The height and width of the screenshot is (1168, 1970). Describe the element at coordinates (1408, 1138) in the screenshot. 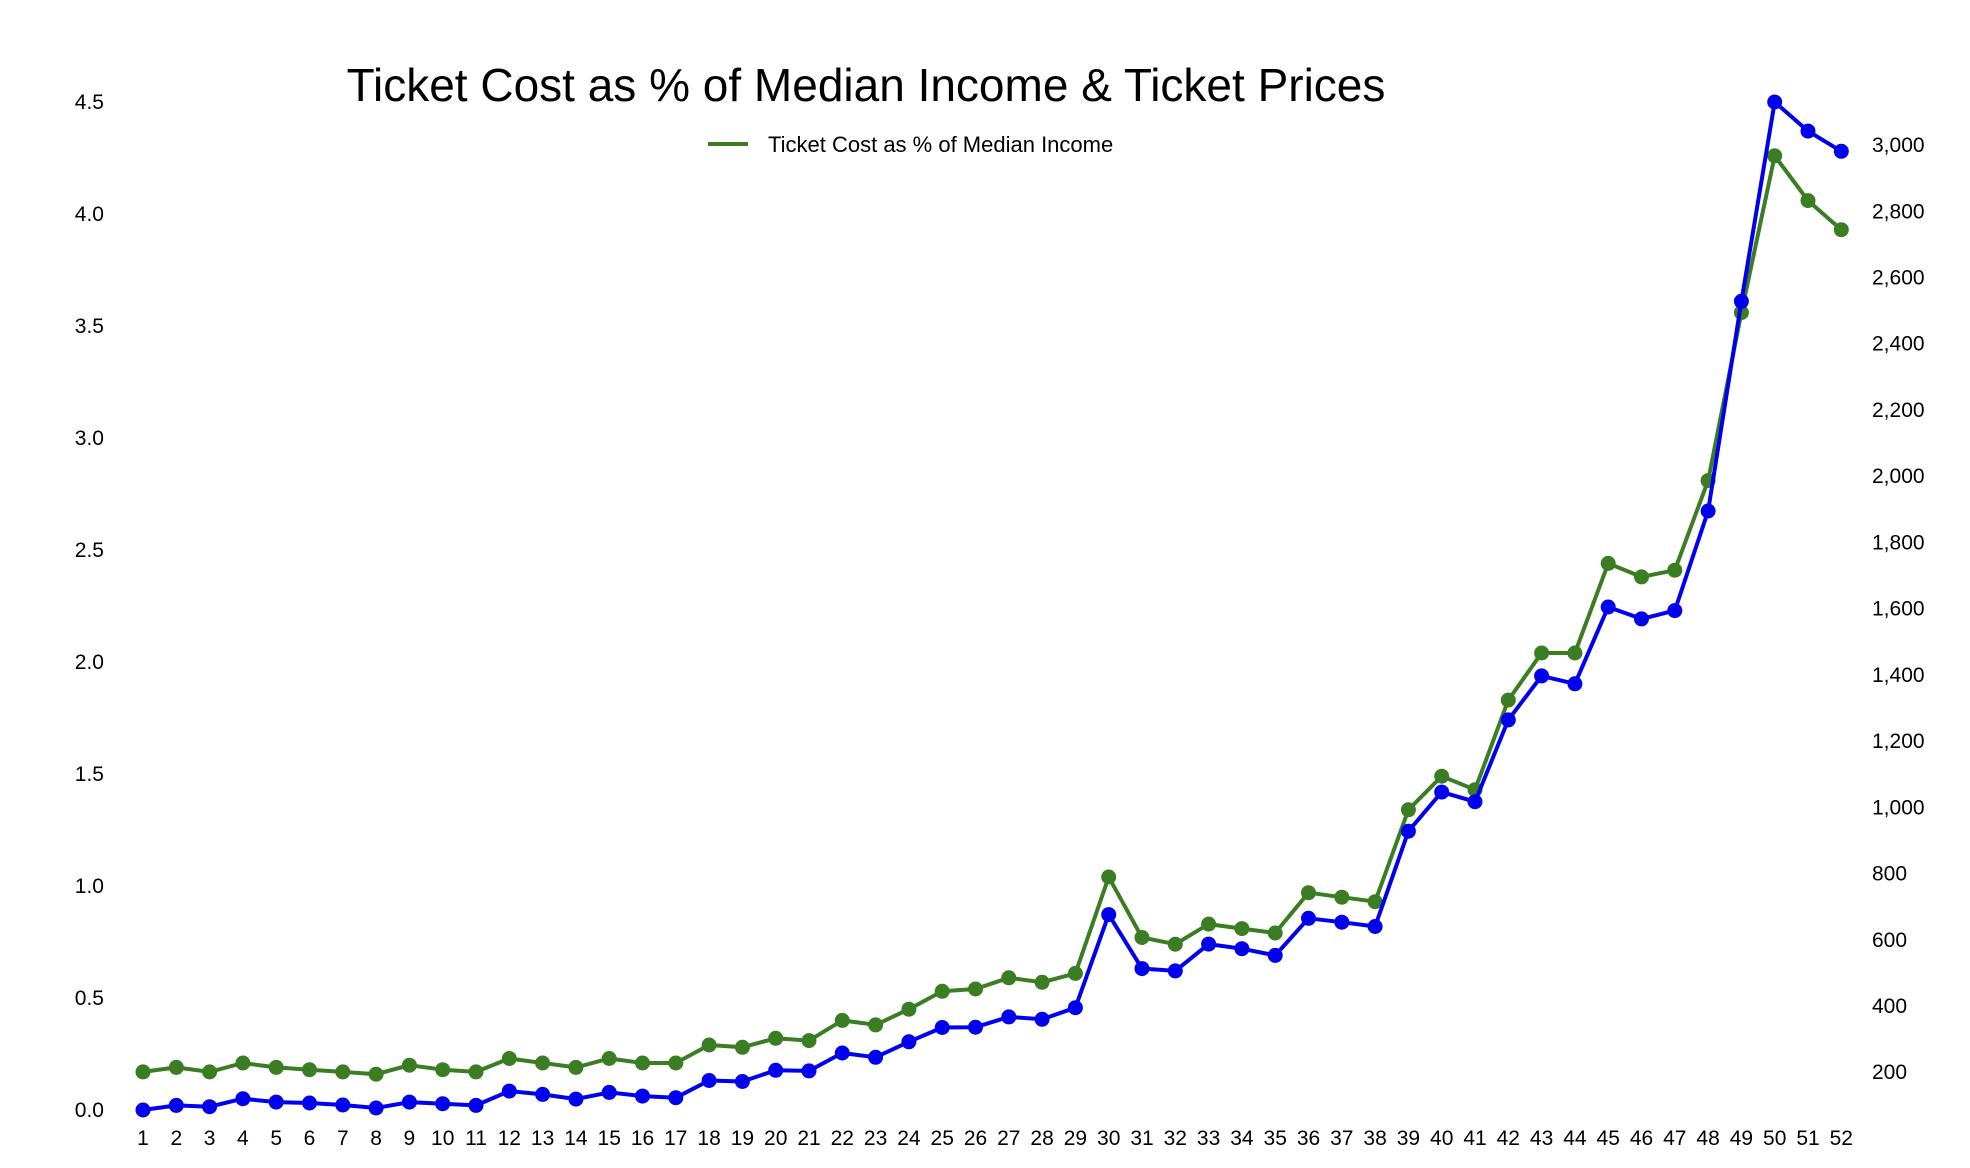

I see `x-axis-tick-label: 39` at that location.